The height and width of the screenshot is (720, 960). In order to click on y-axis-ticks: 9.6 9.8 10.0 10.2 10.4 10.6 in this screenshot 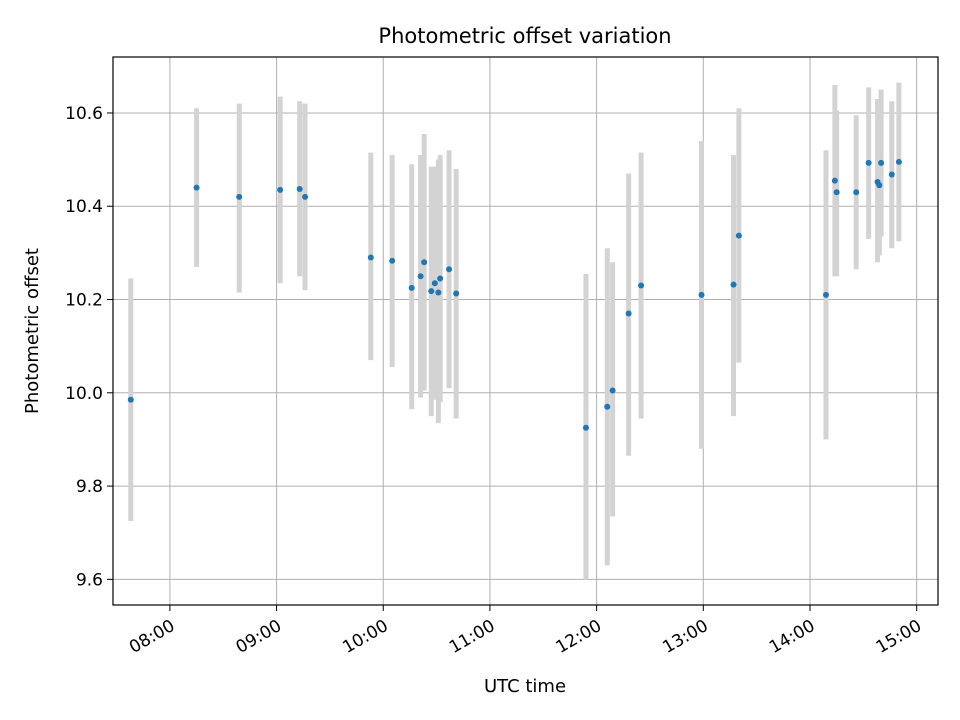, I will do `click(89, 347)`.